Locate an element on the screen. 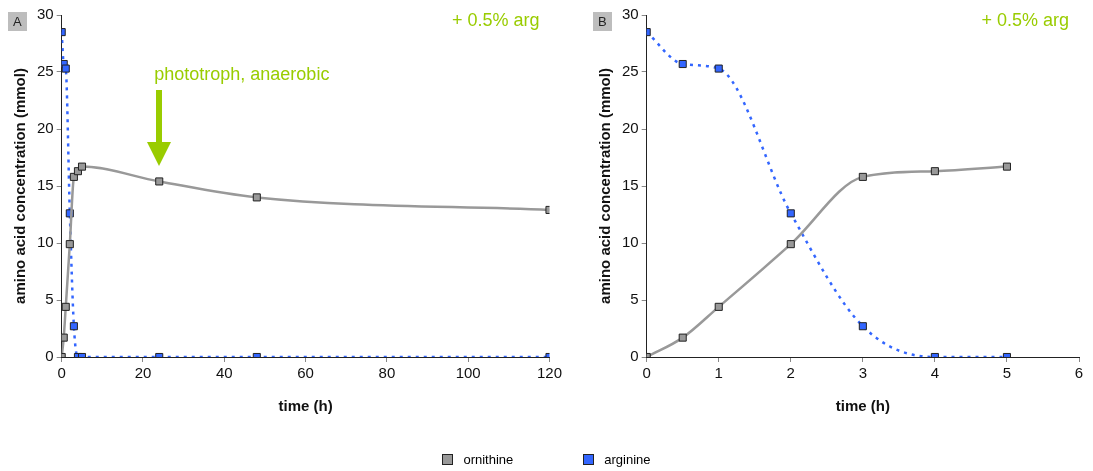  x-tick-label: 40 is located at coordinates (224, 373).